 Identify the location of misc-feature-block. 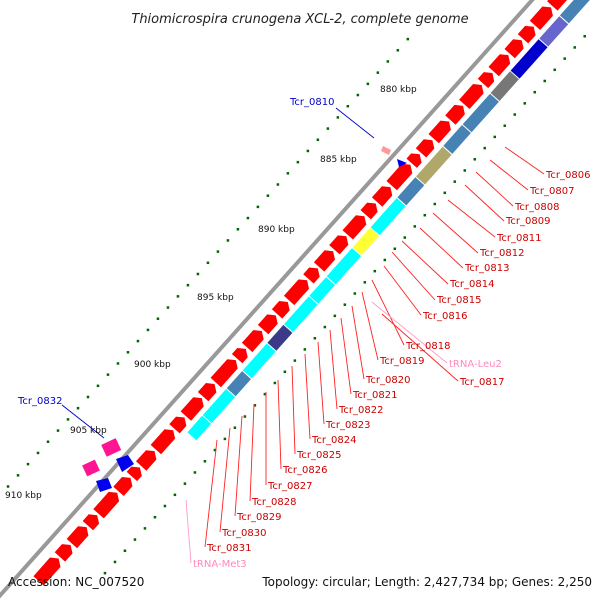
(111, 447).